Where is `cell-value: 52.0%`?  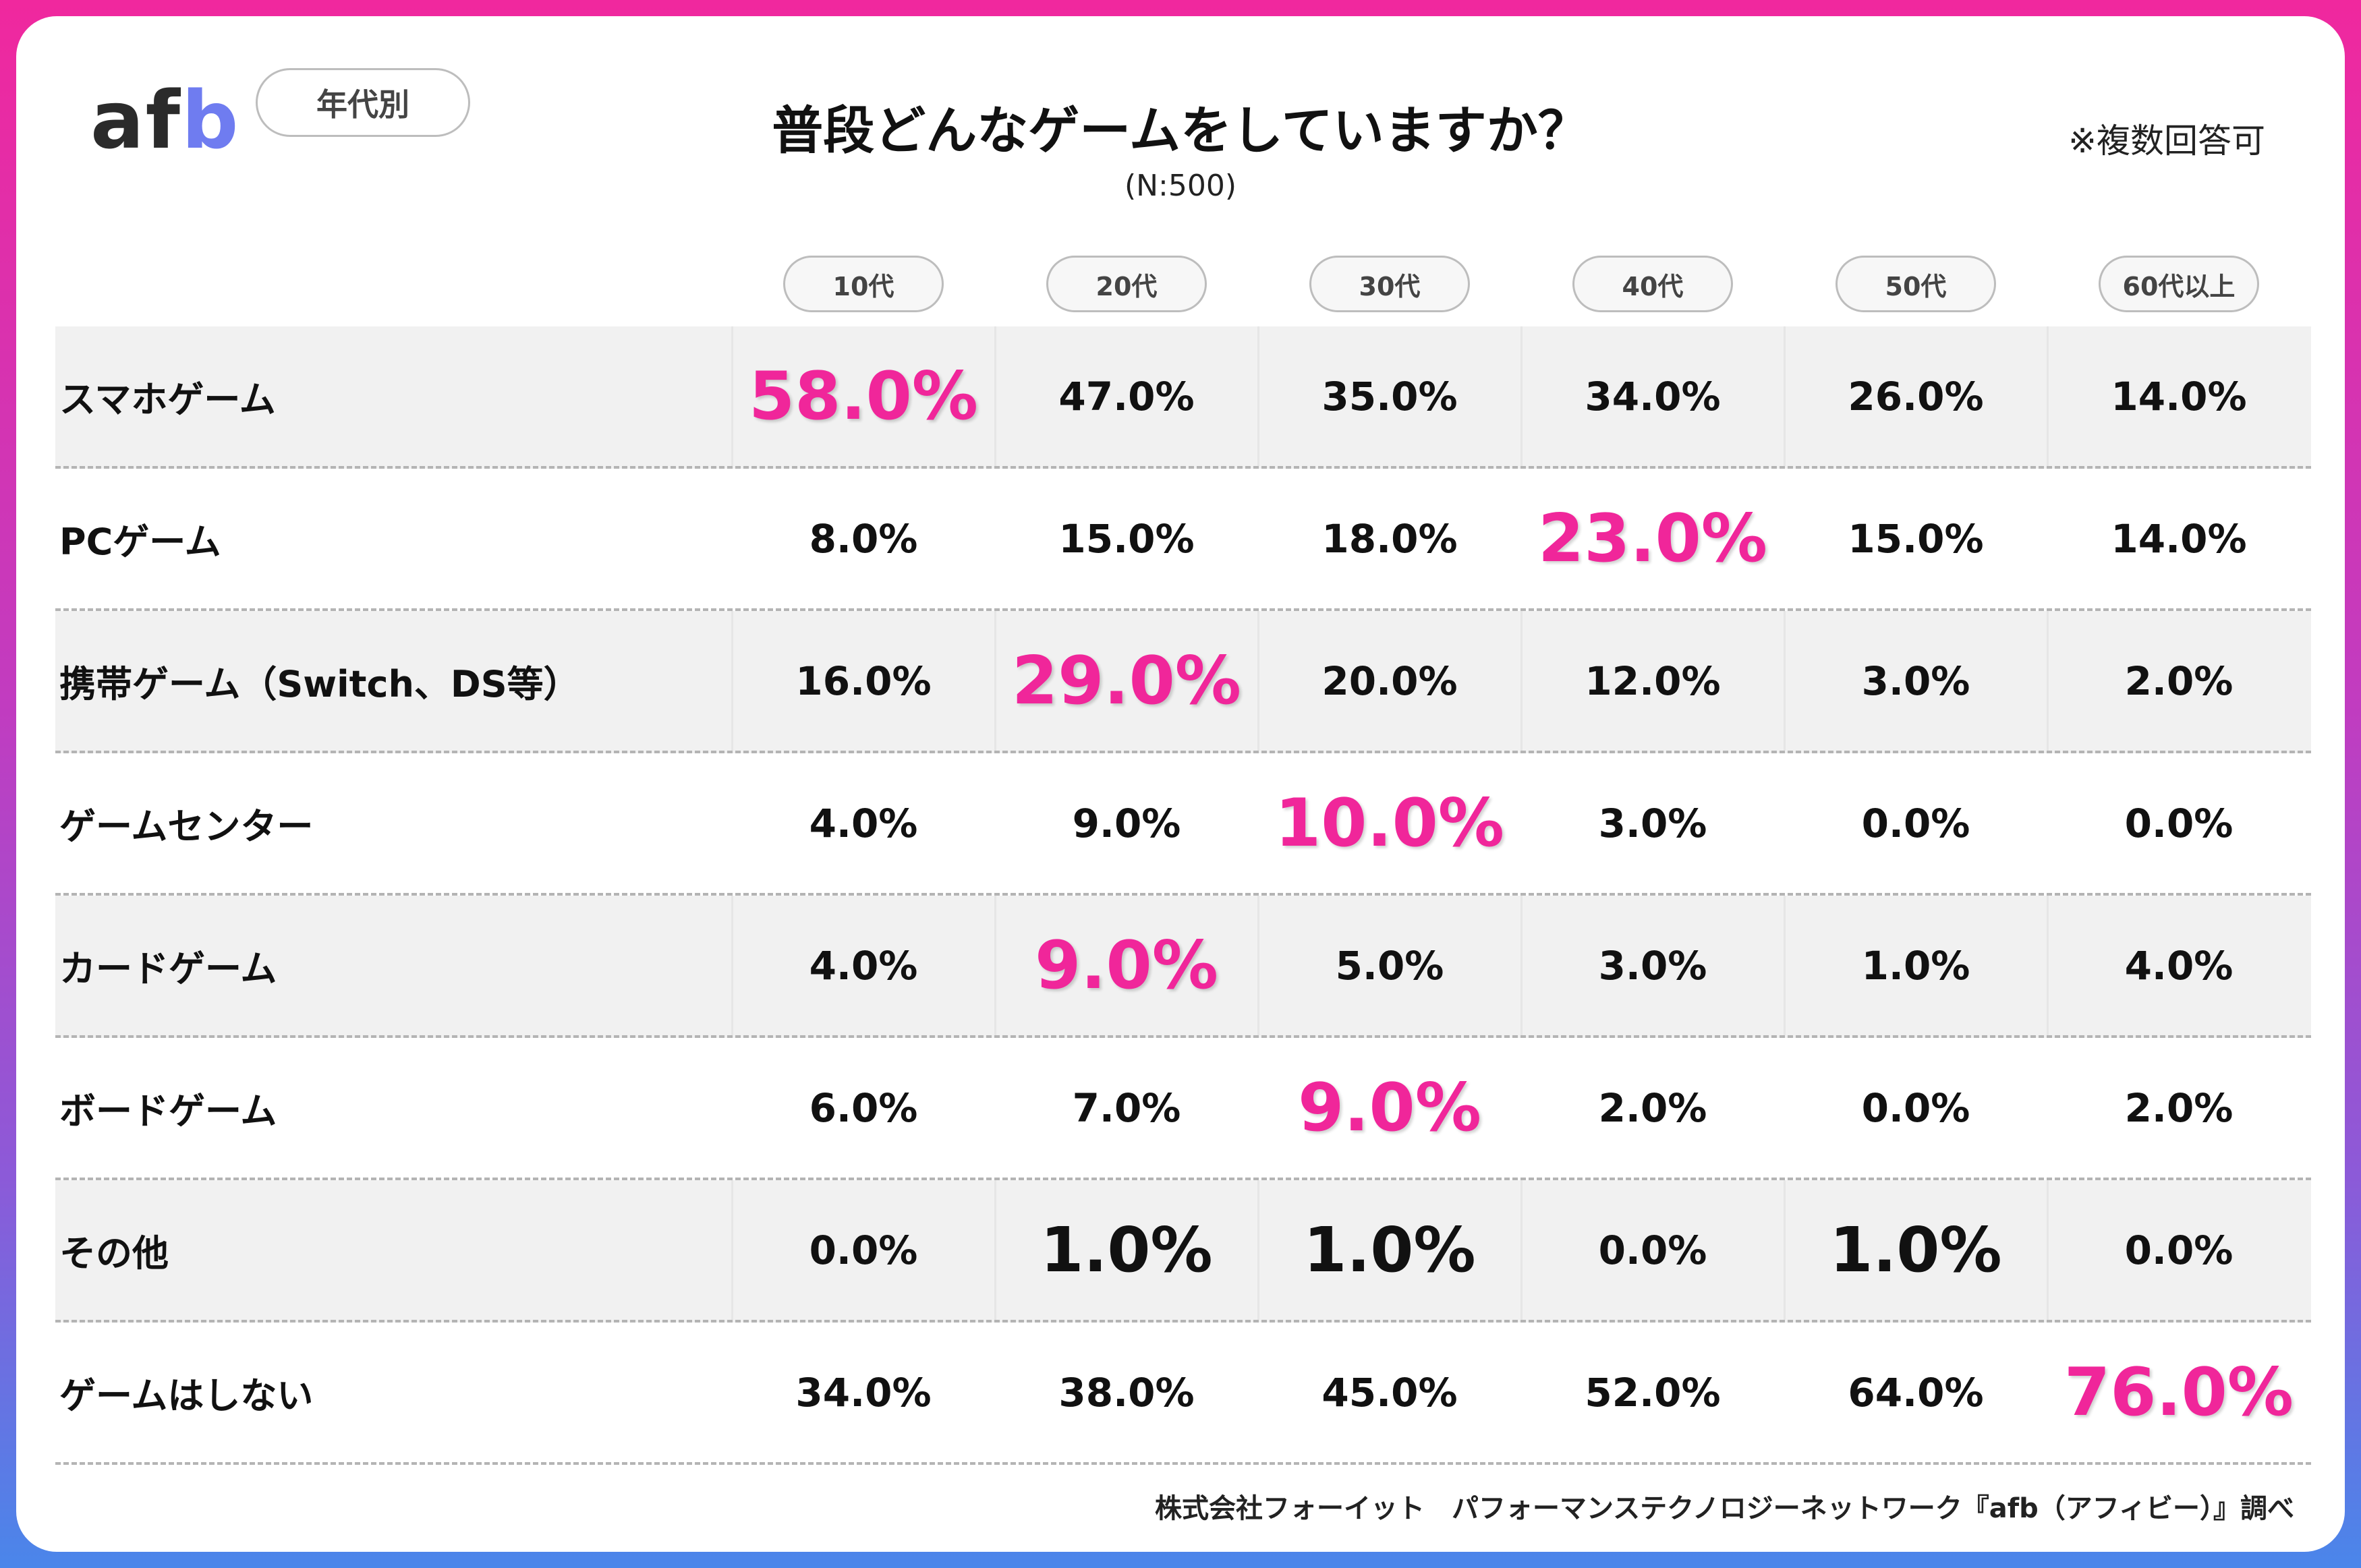
cell-value: 52.0% is located at coordinates (1653, 1392).